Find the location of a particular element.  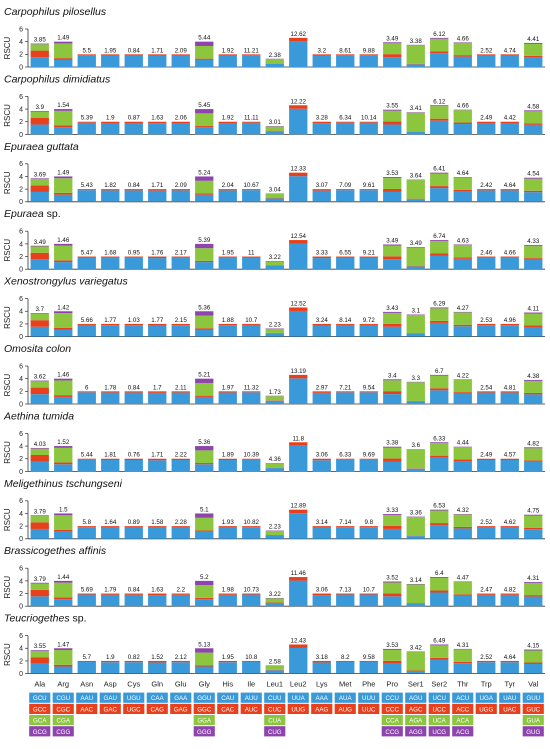

bar-segment-His-CAC is located at coordinates (227, 55).